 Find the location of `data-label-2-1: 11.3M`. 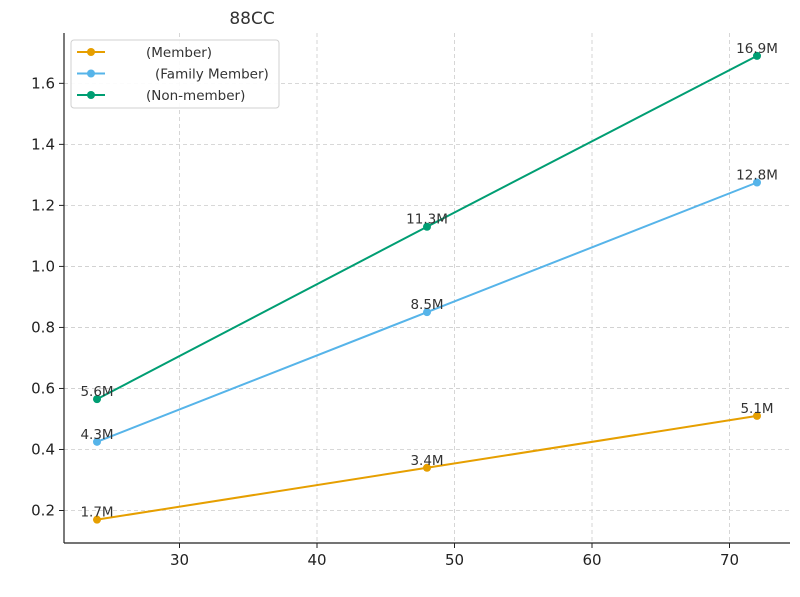

data-label-2-1: 11.3M is located at coordinates (427, 220).